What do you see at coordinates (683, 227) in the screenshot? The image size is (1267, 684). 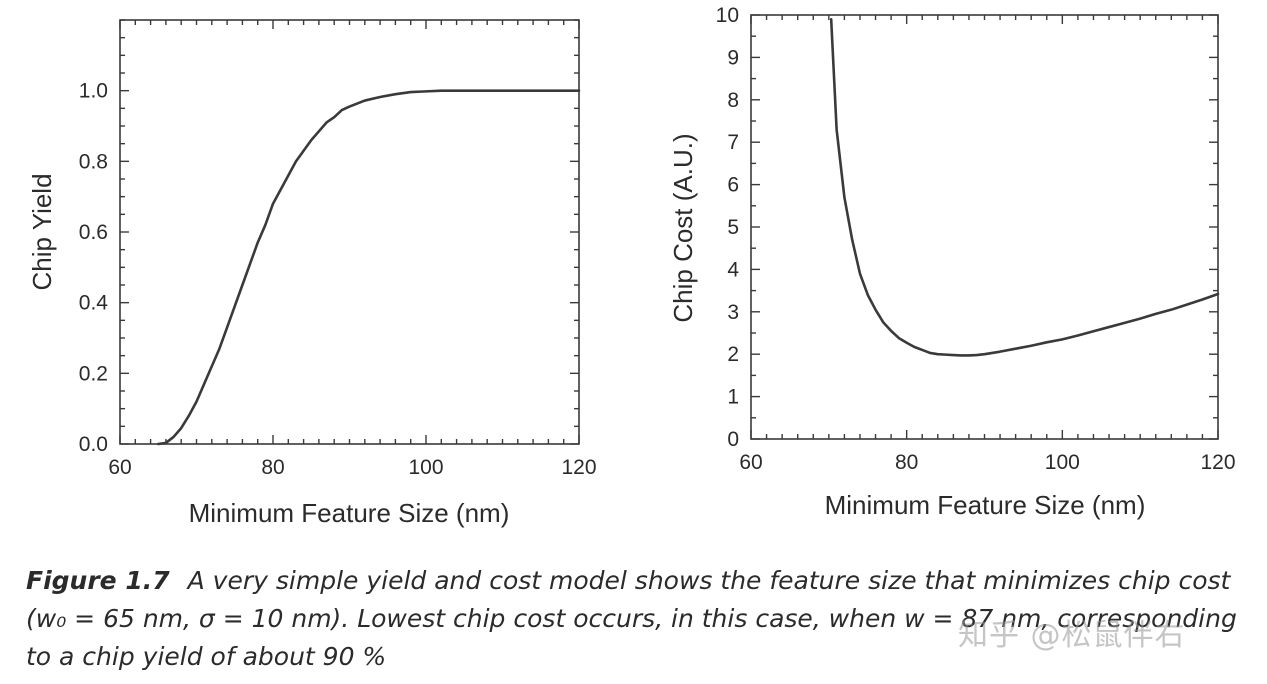 I see `cost-y-axis-title: Chip Cost (A.U.)` at bounding box center [683, 227].